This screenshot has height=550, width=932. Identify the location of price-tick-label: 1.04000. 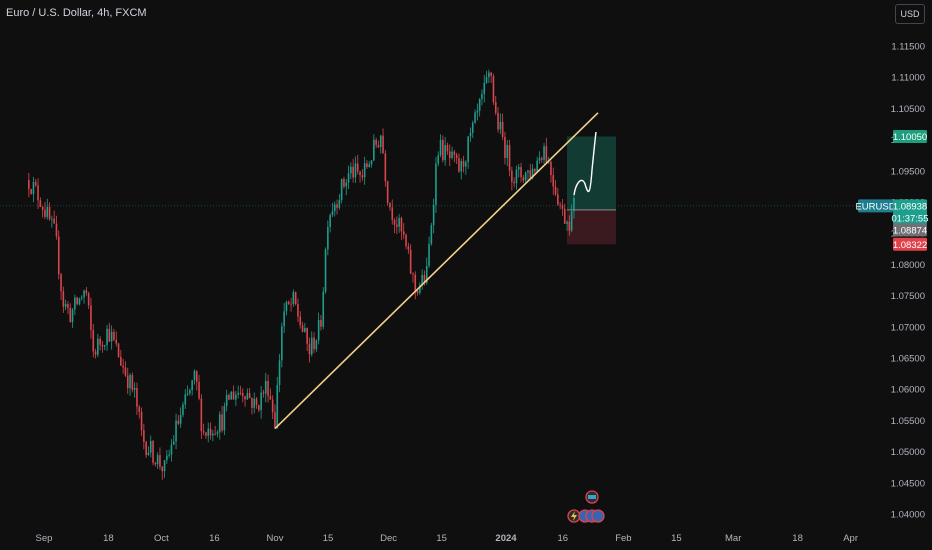
(908, 515).